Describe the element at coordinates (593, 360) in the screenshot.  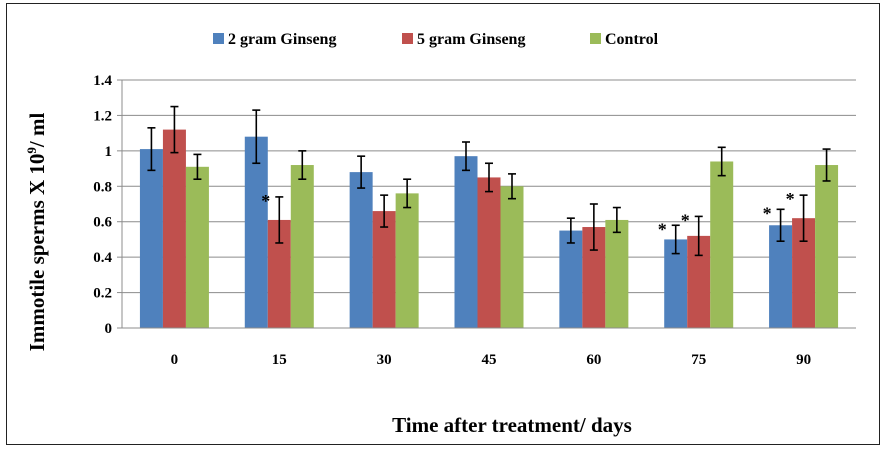
I see `x-tick-label: 60` at that location.